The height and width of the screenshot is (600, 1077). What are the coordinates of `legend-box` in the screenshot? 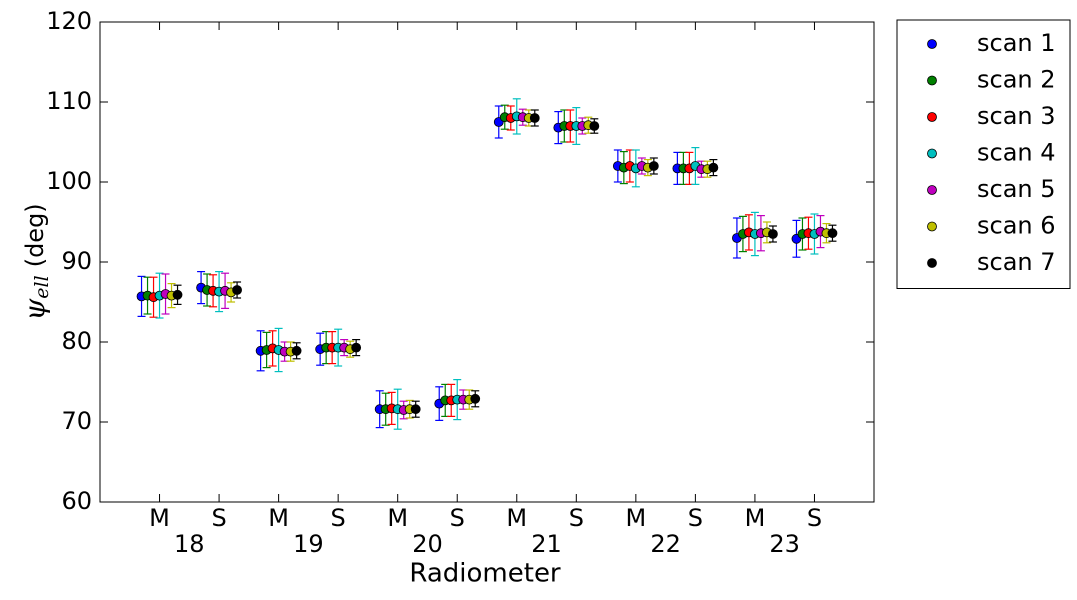 It's located at (983, 154).